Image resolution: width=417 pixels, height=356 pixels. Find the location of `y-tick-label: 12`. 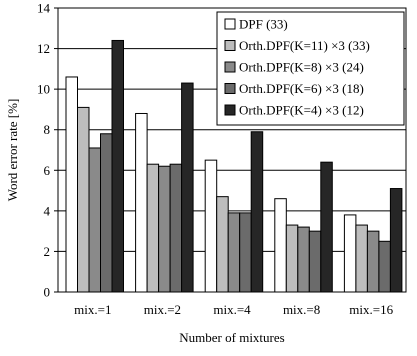

y-tick-label: 12 is located at coordinates (43, 48).